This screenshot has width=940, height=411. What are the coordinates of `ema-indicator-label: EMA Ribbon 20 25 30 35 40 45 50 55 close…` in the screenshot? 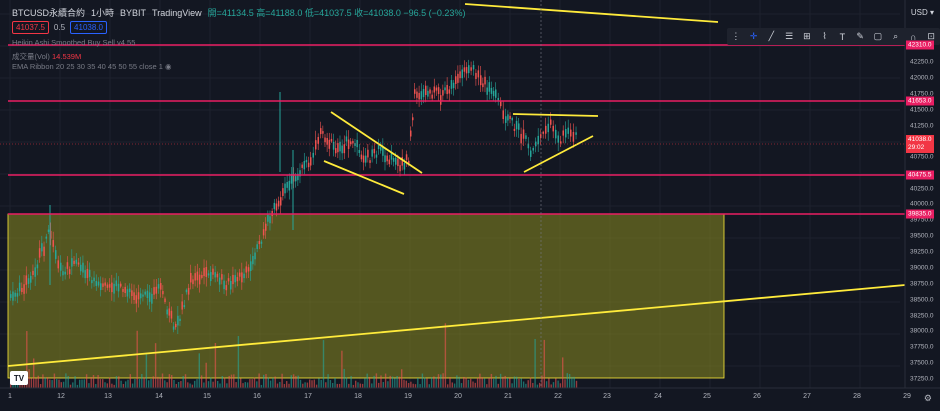 It's located at (92, 66).